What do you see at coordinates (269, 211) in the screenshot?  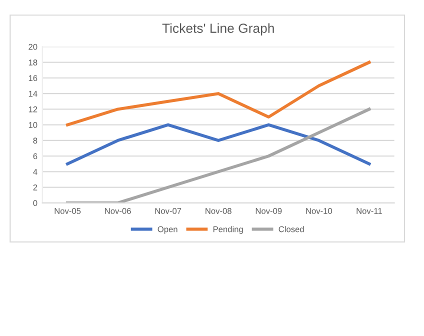 I see `x-tick-label: Nov-09` at bounding box center [269, 211].